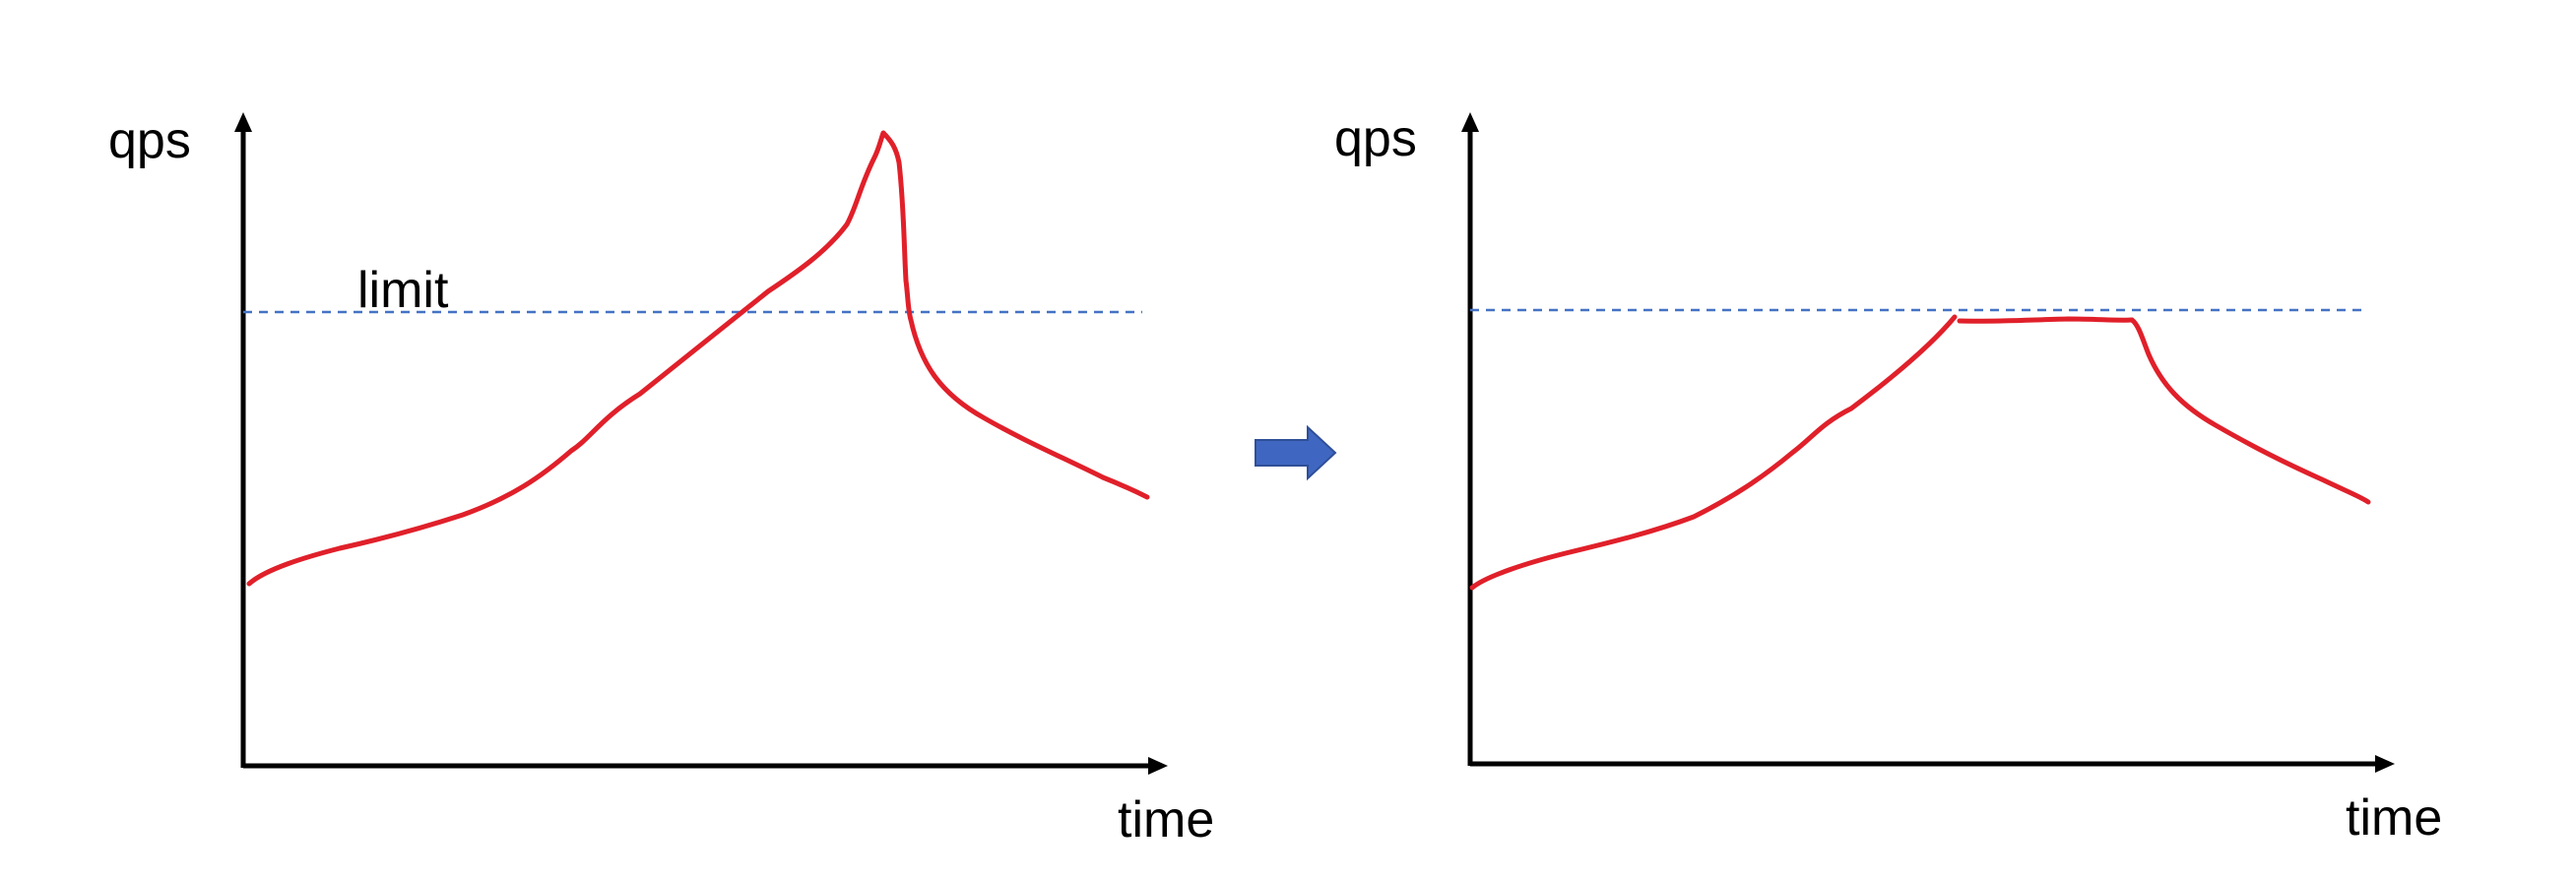 The width and height of the screenshot is (2576, 880). I want to click on right-y-axis-label: qps, so click(1375, 138).